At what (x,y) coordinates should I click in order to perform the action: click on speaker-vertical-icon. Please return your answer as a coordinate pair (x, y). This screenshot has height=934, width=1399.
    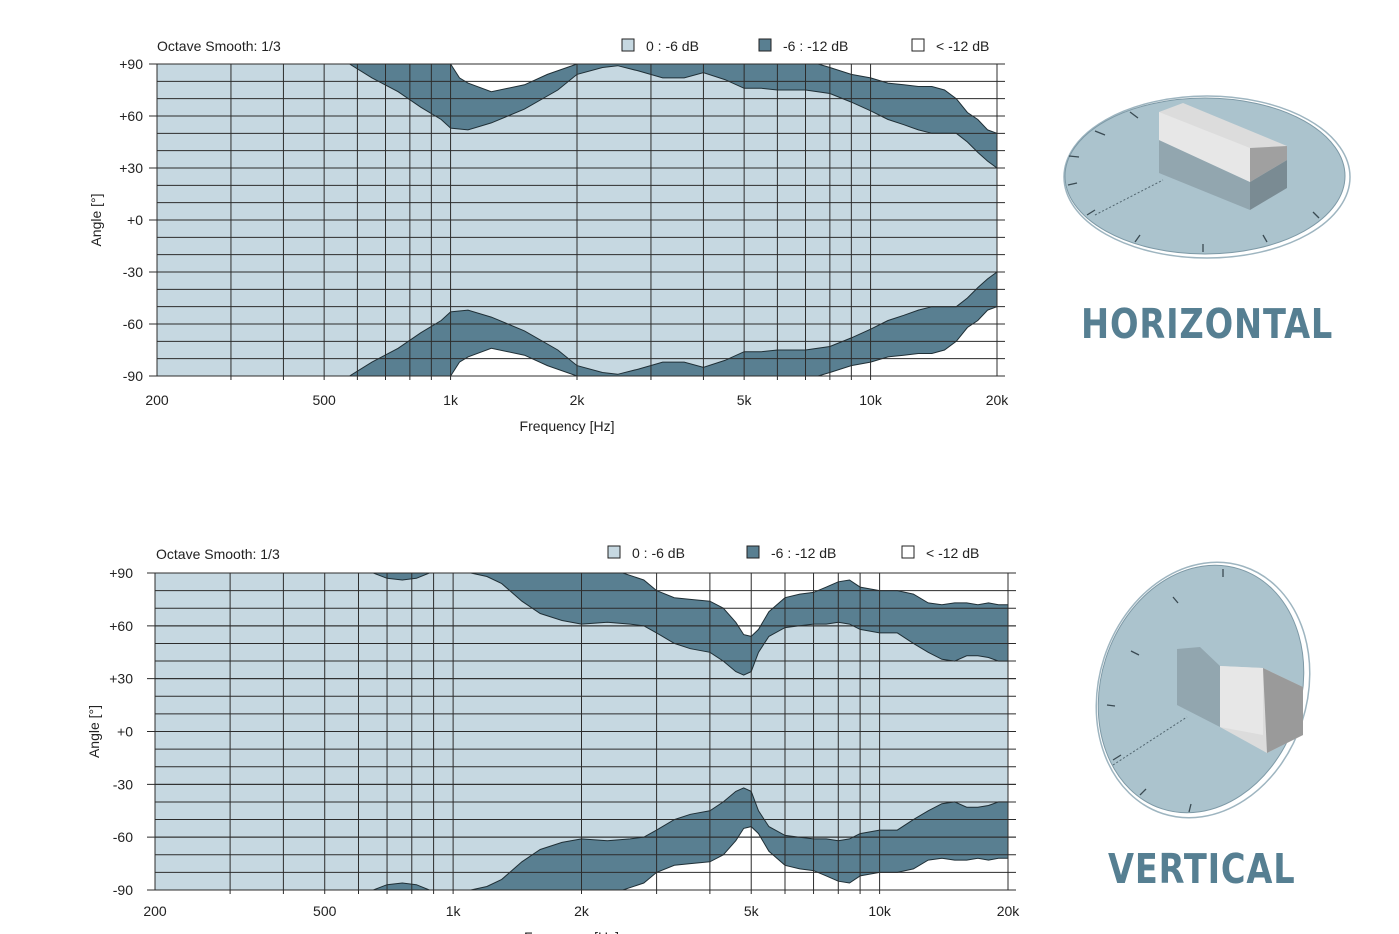
    Looking at the image, I should click on (1203, 690).